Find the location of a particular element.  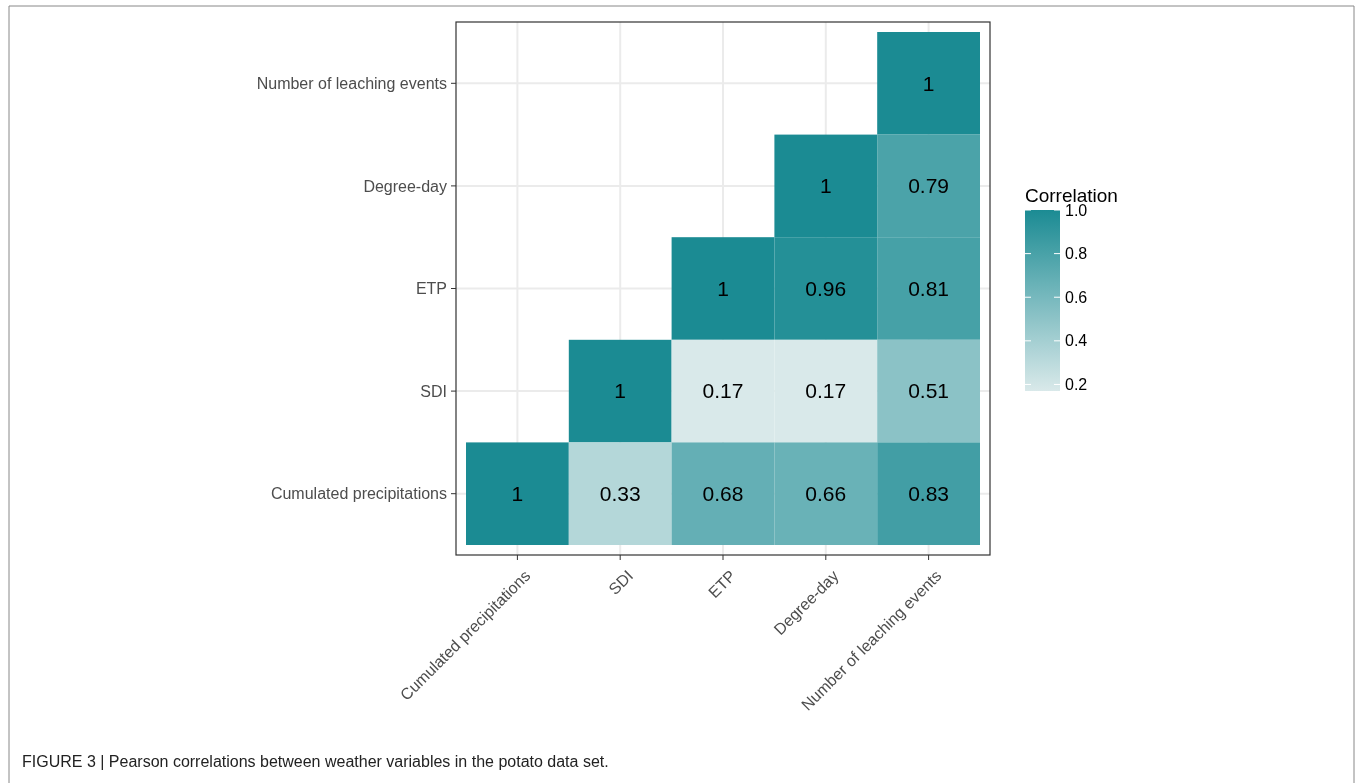

y-tick-label: Number of leaching events is located at coordinates (351, 83).